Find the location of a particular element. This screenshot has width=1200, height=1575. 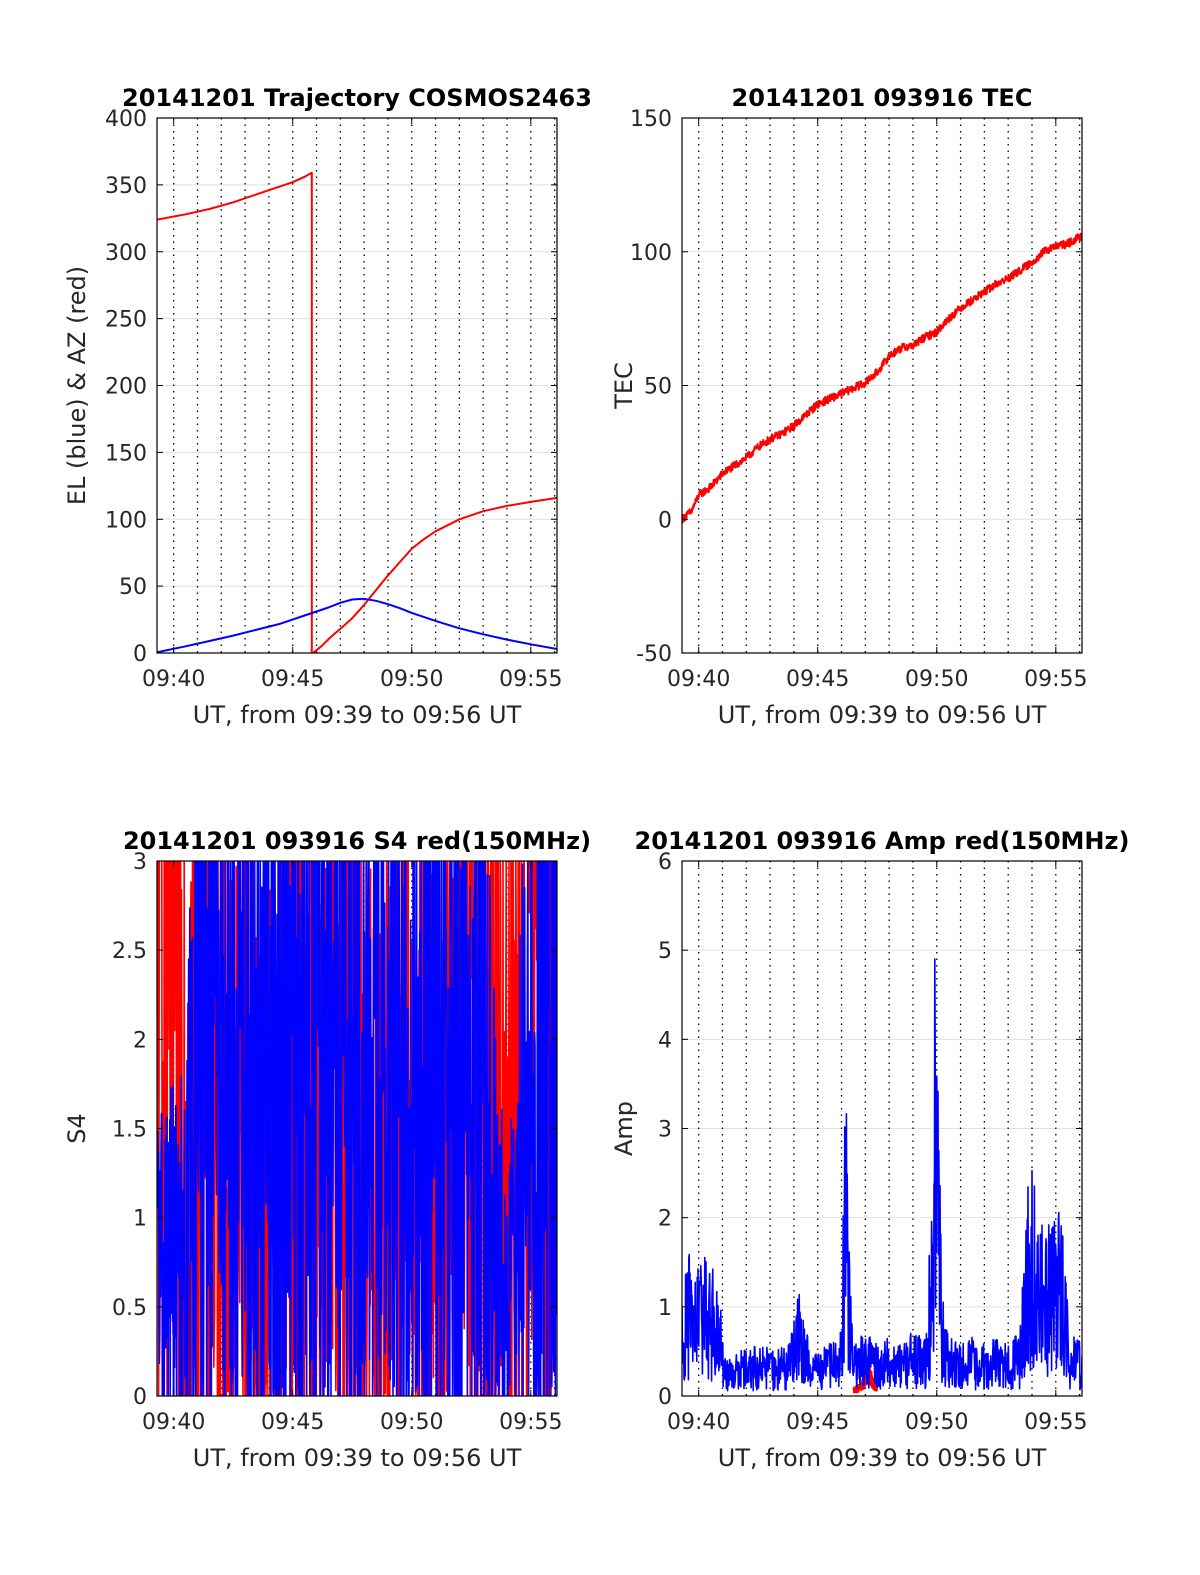

y-tick-label: 200 is located at coordinates (126, 387).